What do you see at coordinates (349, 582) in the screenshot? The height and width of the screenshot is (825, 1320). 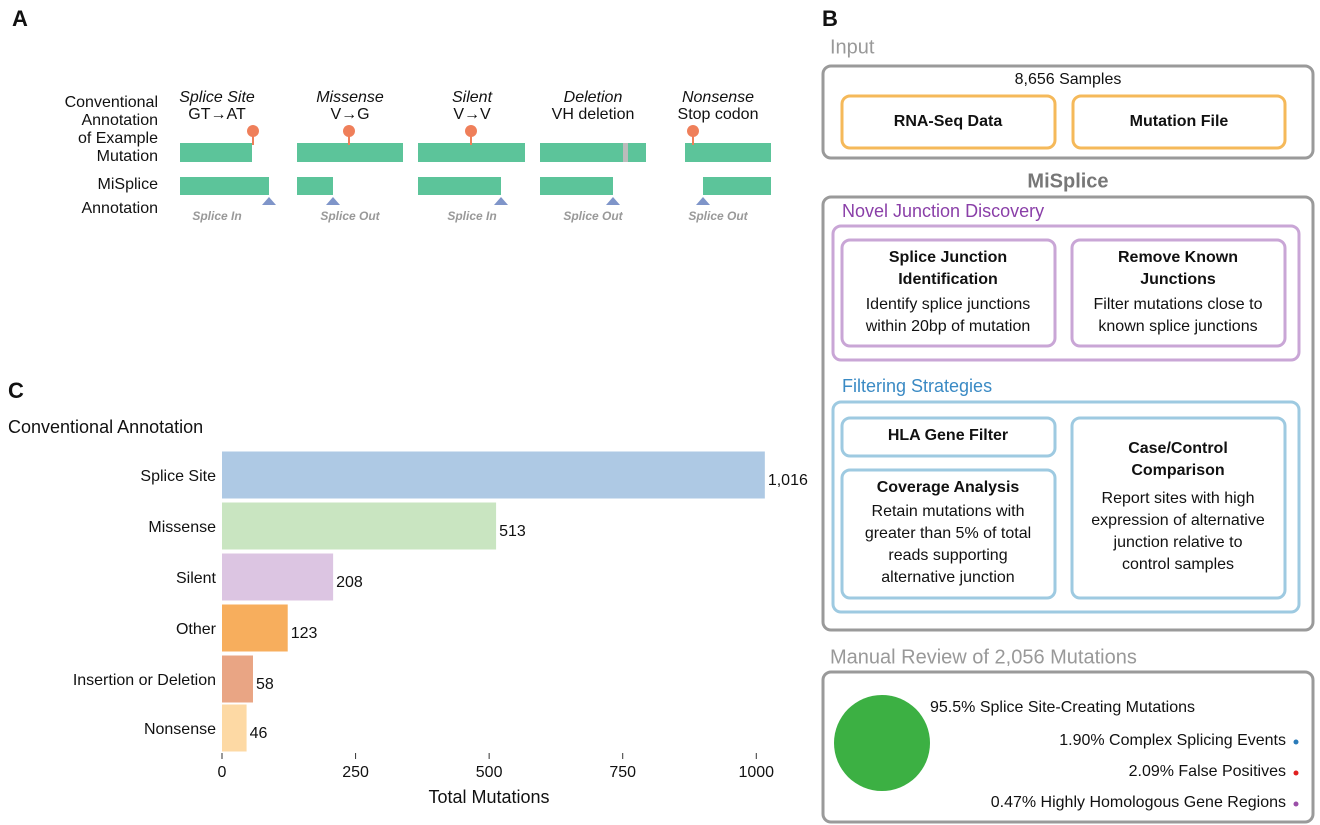 I see `value-label: 208` at bounding box center [349, 582].